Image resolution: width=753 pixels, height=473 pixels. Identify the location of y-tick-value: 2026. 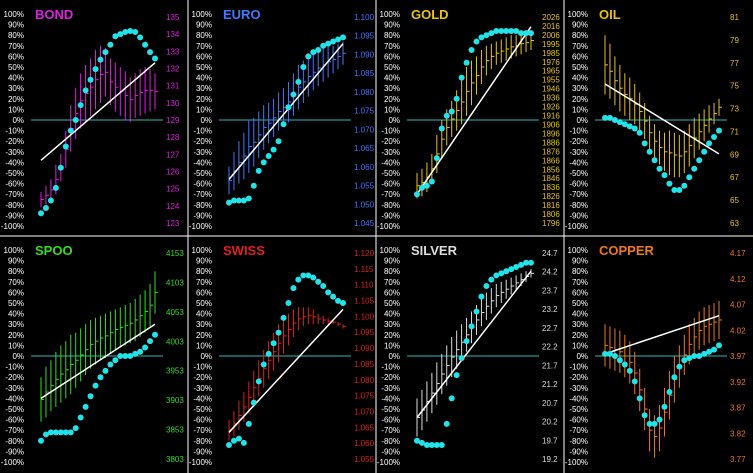
(551, 17).